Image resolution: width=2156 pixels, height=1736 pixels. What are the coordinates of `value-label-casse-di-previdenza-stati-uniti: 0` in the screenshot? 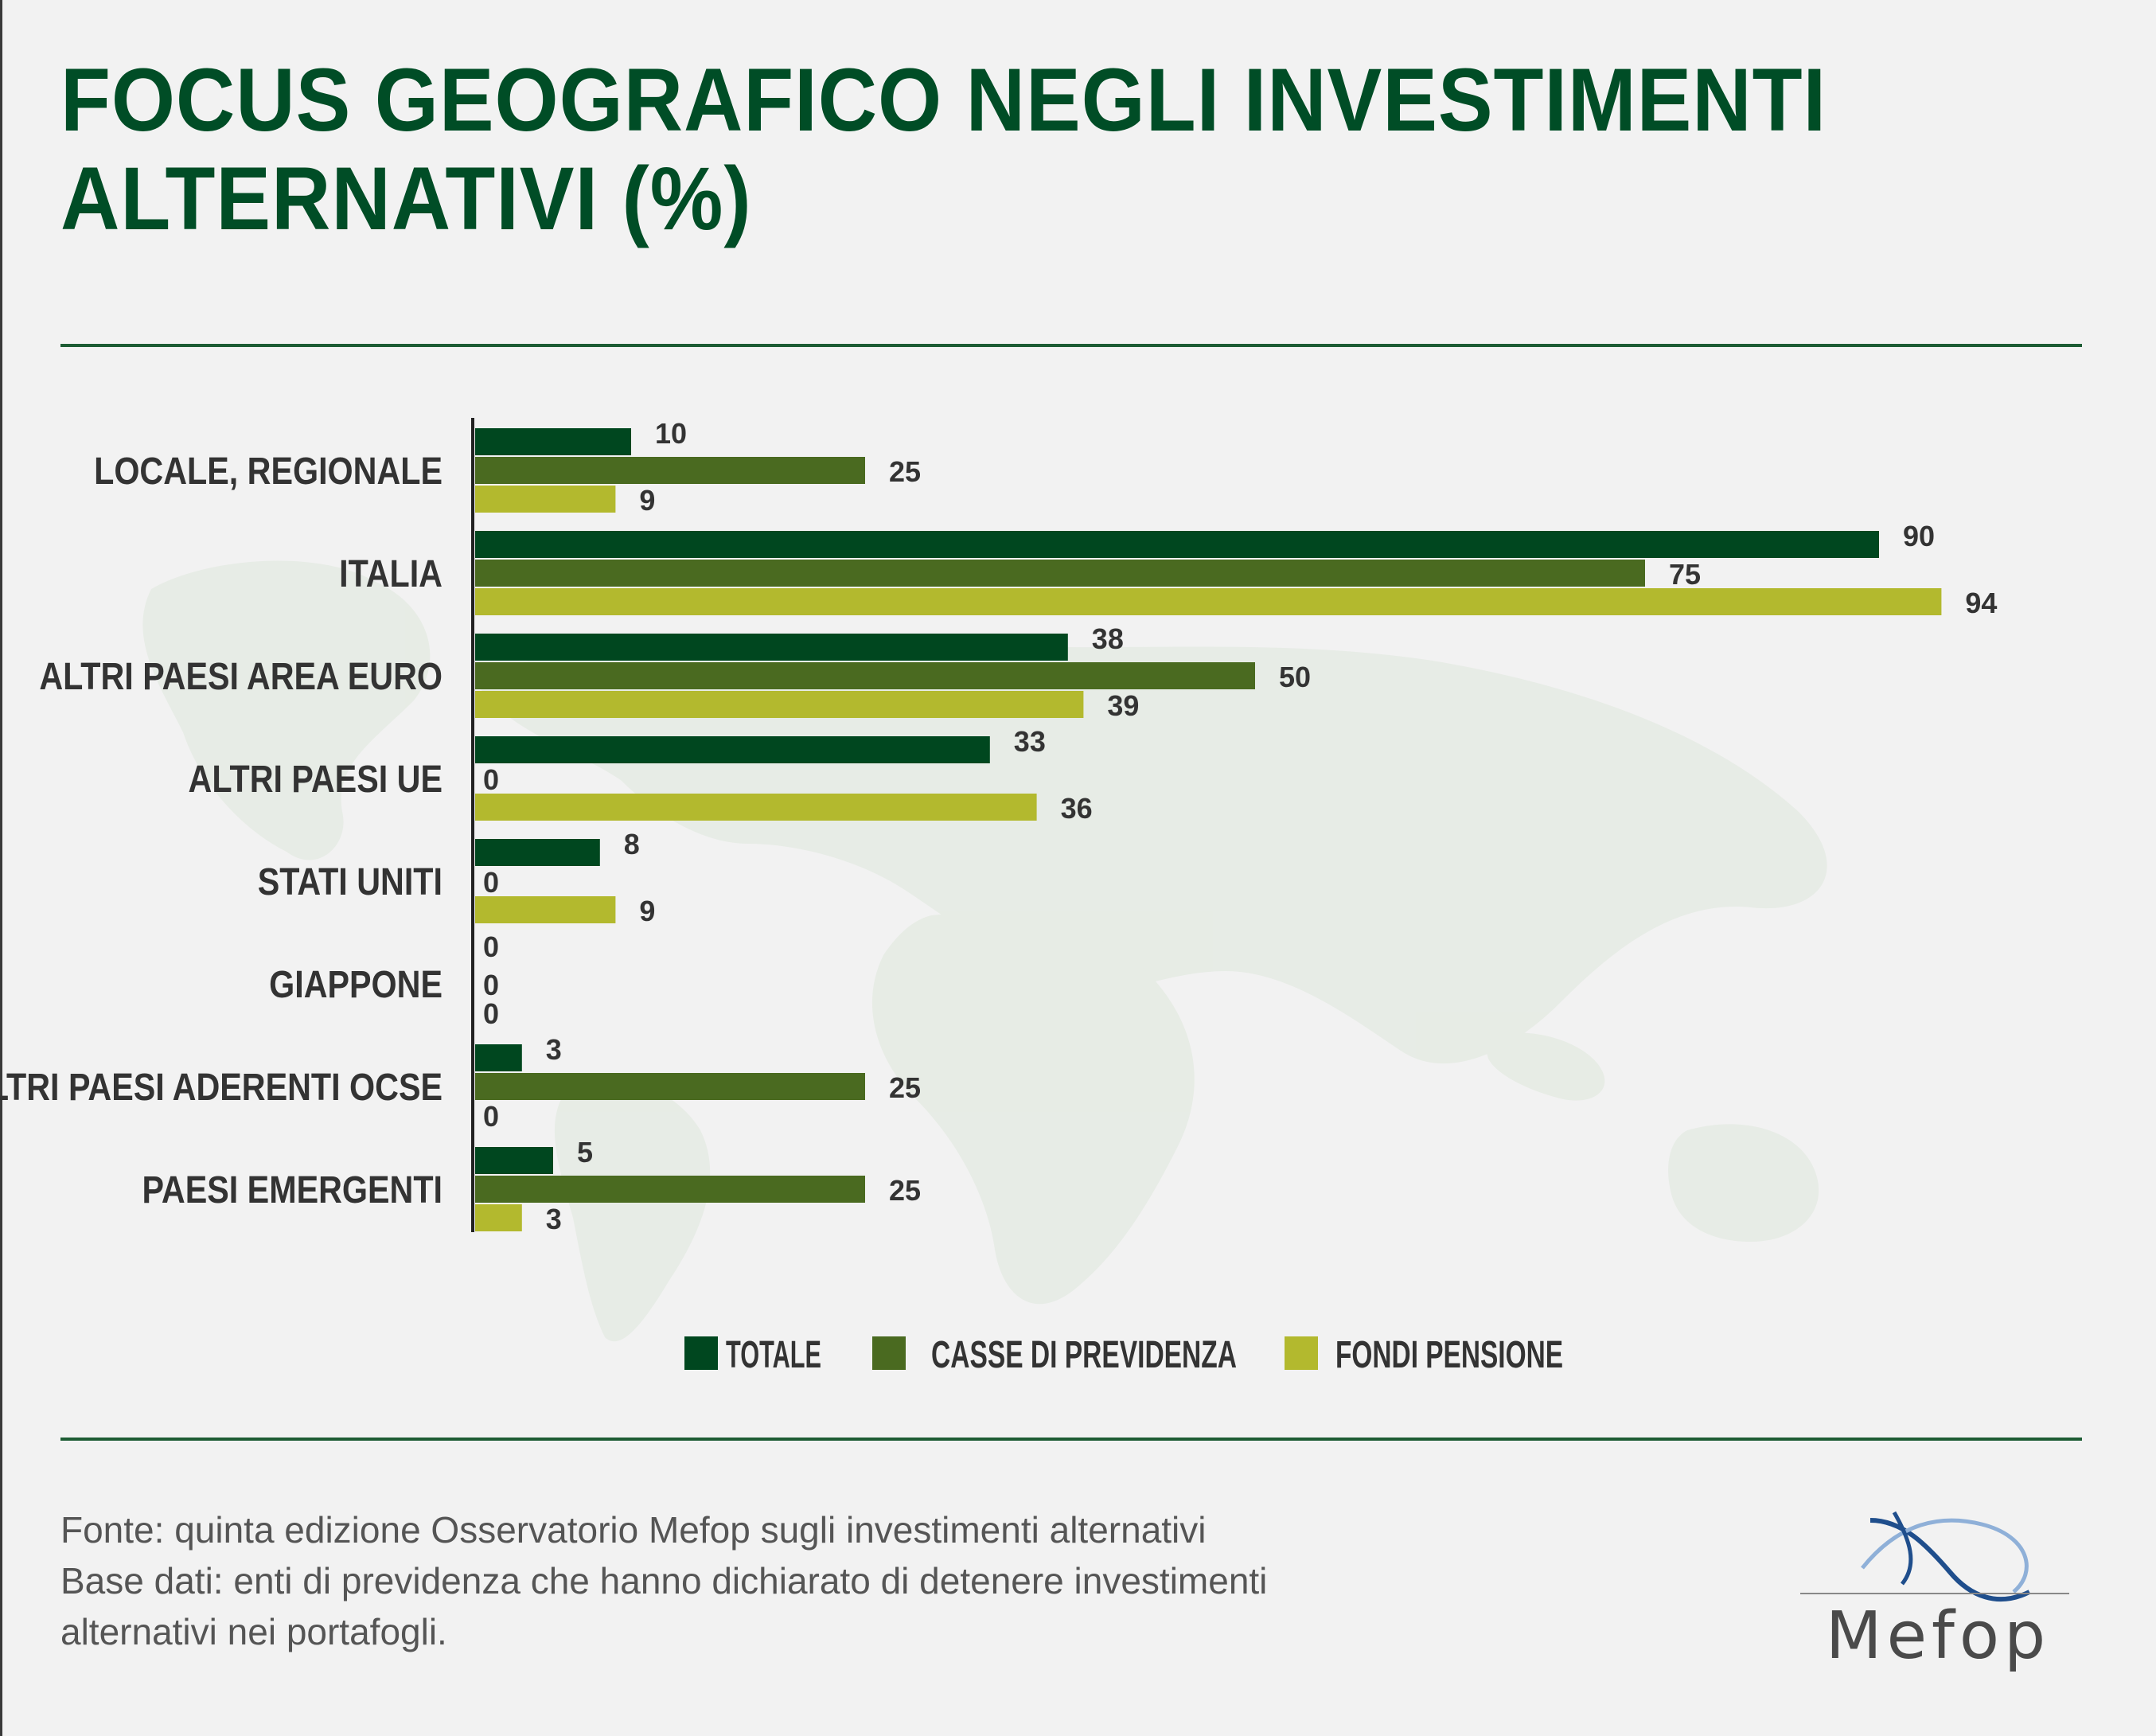 It's located at (491, 882).